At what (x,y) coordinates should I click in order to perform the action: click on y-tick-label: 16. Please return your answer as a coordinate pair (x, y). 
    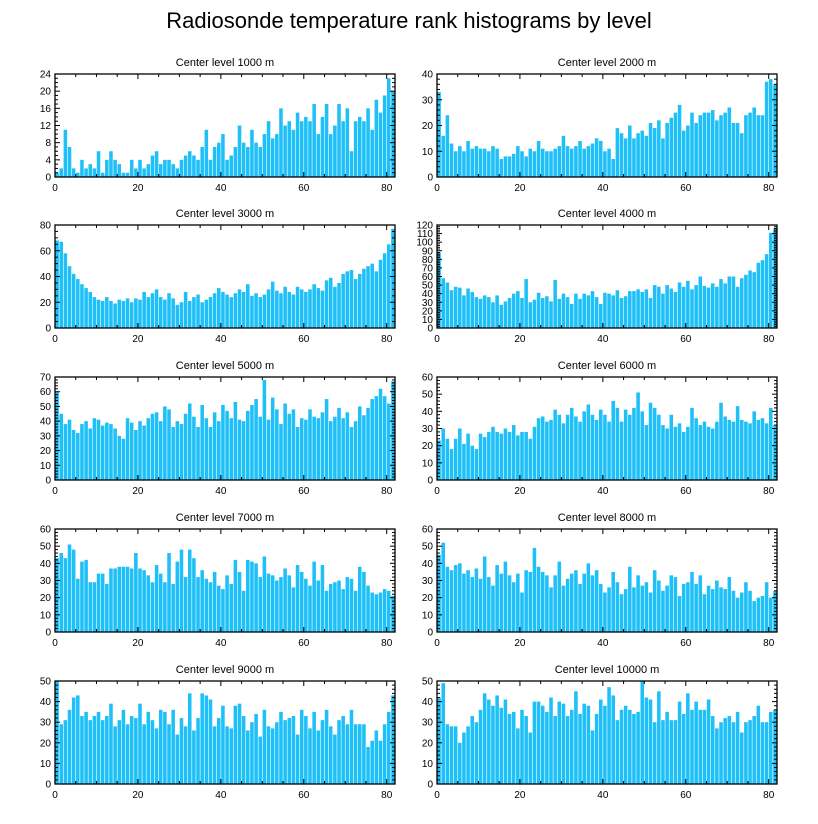
    Looking at the image, I should click on (46, 109).